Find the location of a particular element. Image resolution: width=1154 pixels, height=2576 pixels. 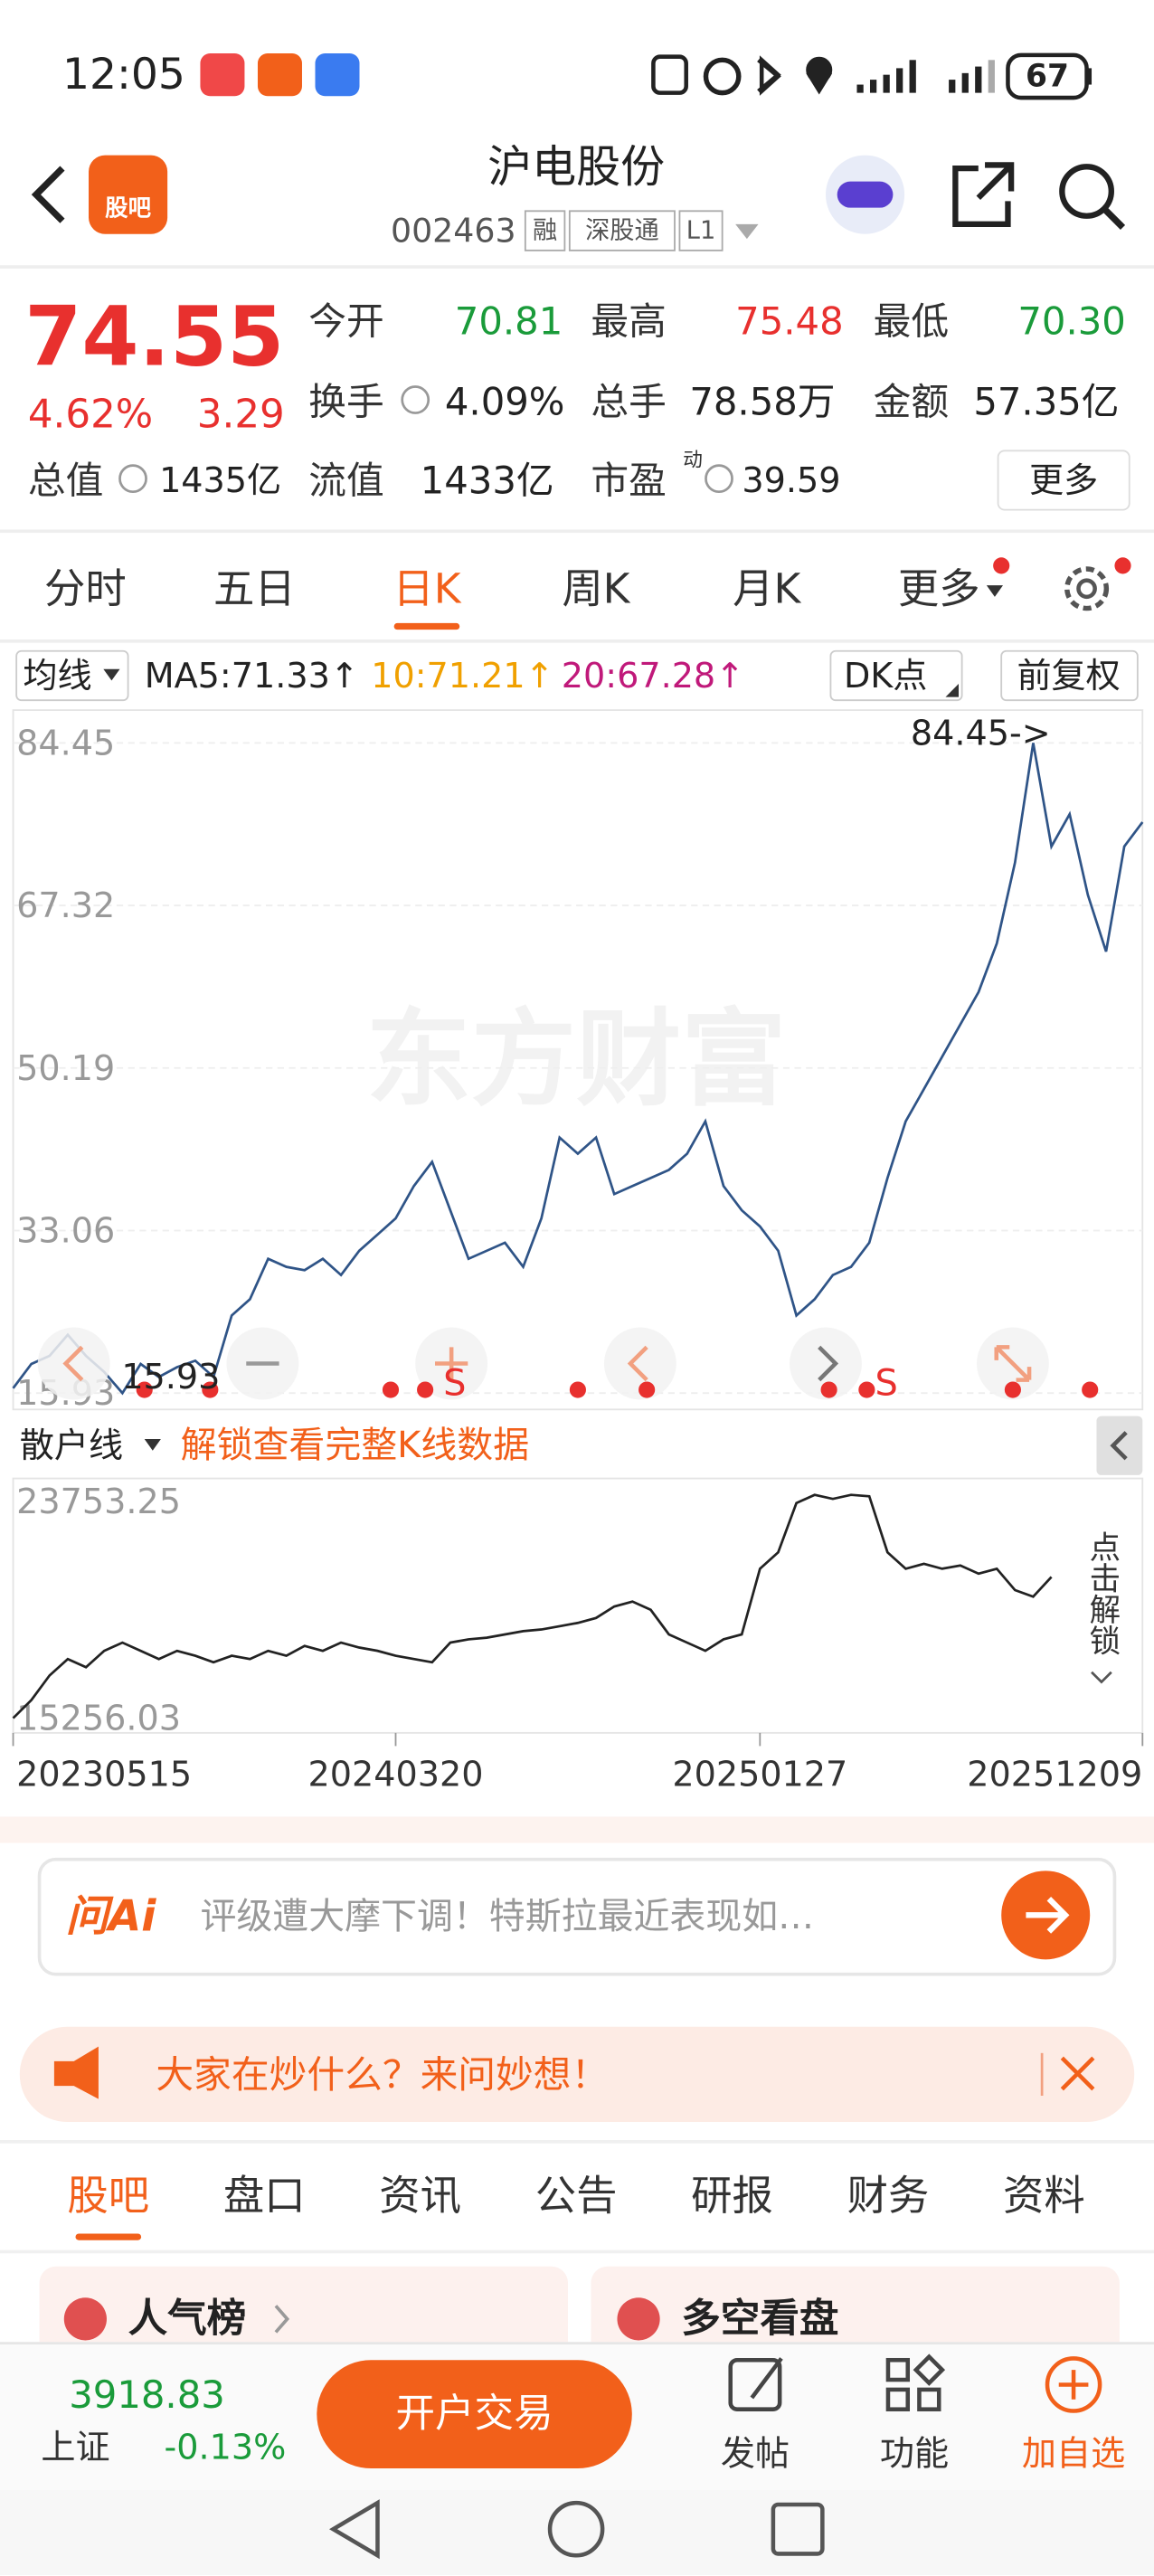

more-button is located at coordinates (1063, 480).